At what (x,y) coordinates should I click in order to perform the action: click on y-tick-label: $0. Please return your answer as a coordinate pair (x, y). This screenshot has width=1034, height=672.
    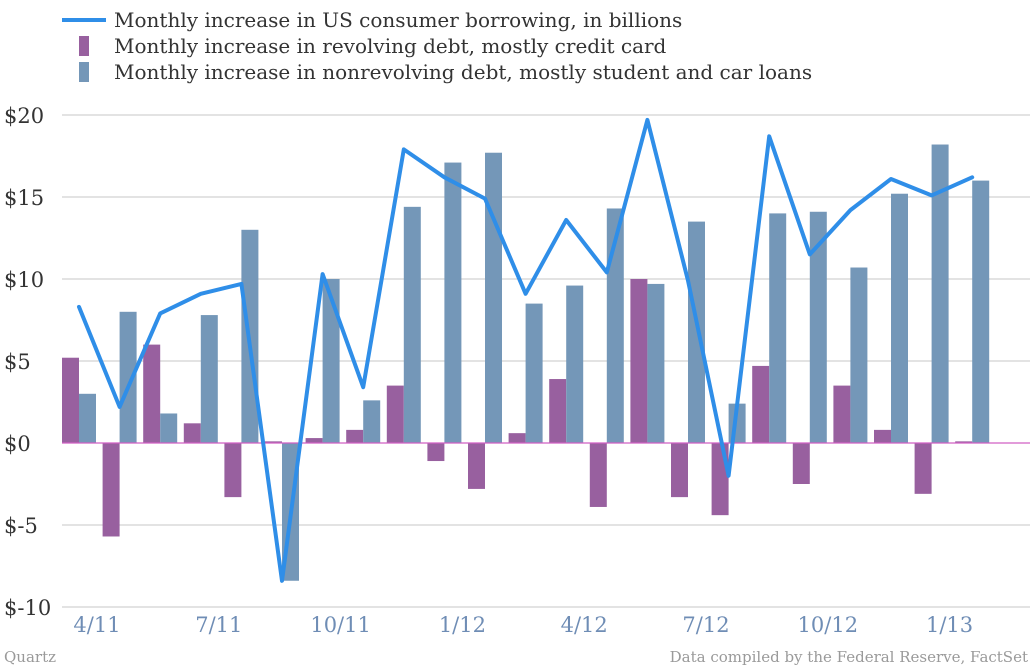
    Looking at the image, I should click on (17, 444).